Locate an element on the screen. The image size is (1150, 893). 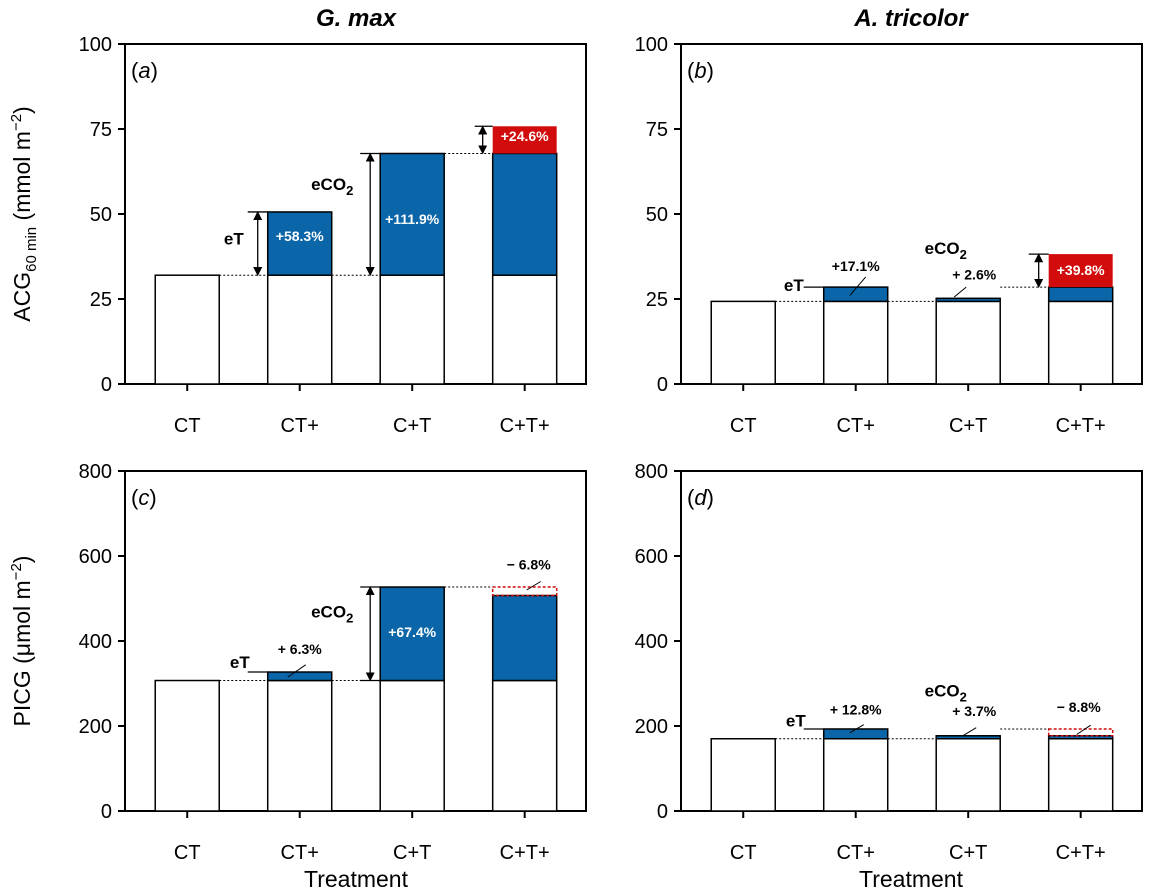
x-axis-title-right: Treatment is located at coordinates (911, 879).